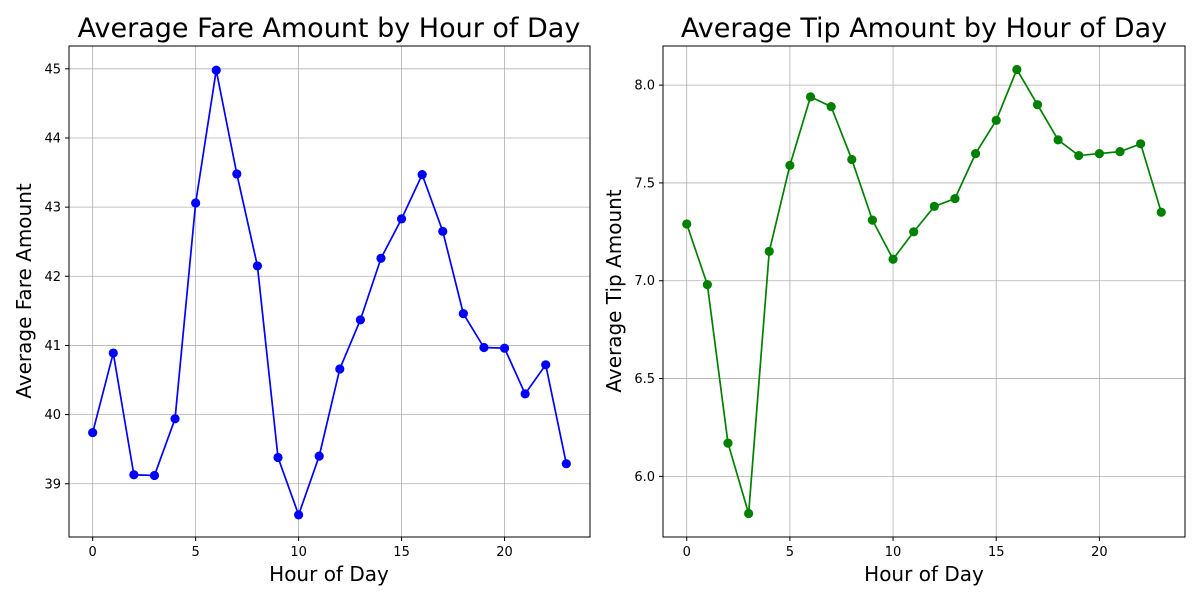  What do you see at coordinates (52, 138) in the screenshot?
I see `y-tick-label: 44` at bounding box center [52, 138].